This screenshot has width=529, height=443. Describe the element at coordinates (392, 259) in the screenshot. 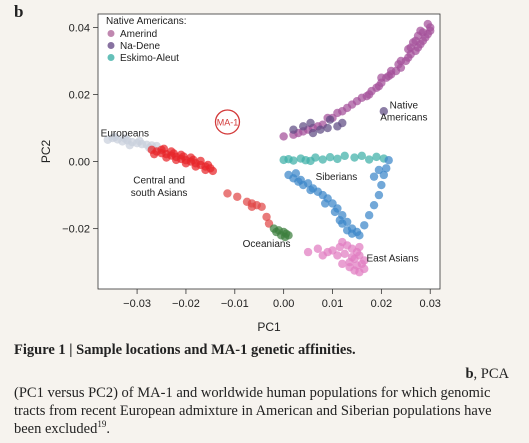

I see `cluster-label: East Asians` at that location.